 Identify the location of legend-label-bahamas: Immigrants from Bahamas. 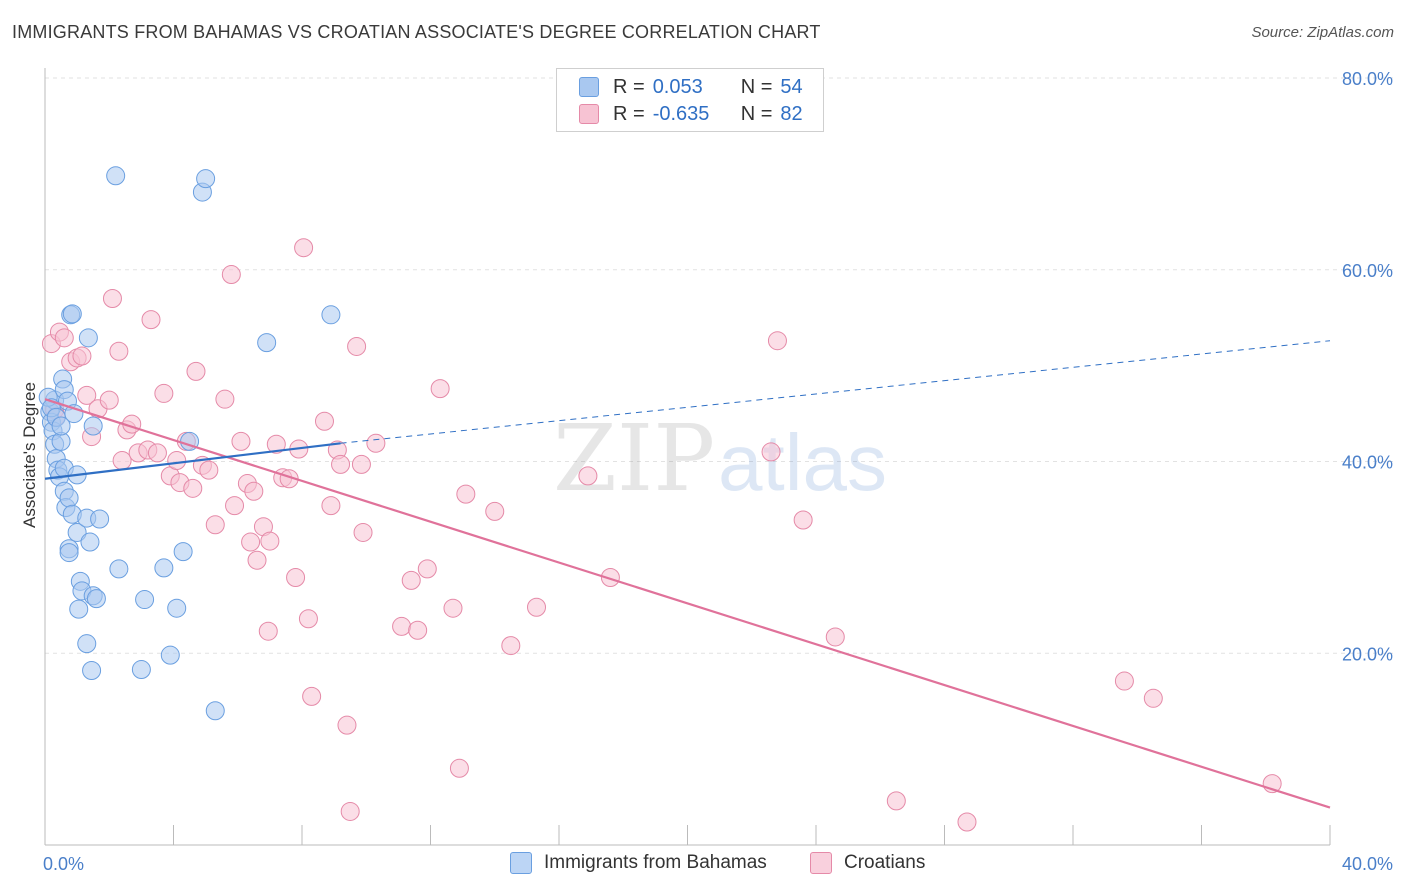
(655, 862).